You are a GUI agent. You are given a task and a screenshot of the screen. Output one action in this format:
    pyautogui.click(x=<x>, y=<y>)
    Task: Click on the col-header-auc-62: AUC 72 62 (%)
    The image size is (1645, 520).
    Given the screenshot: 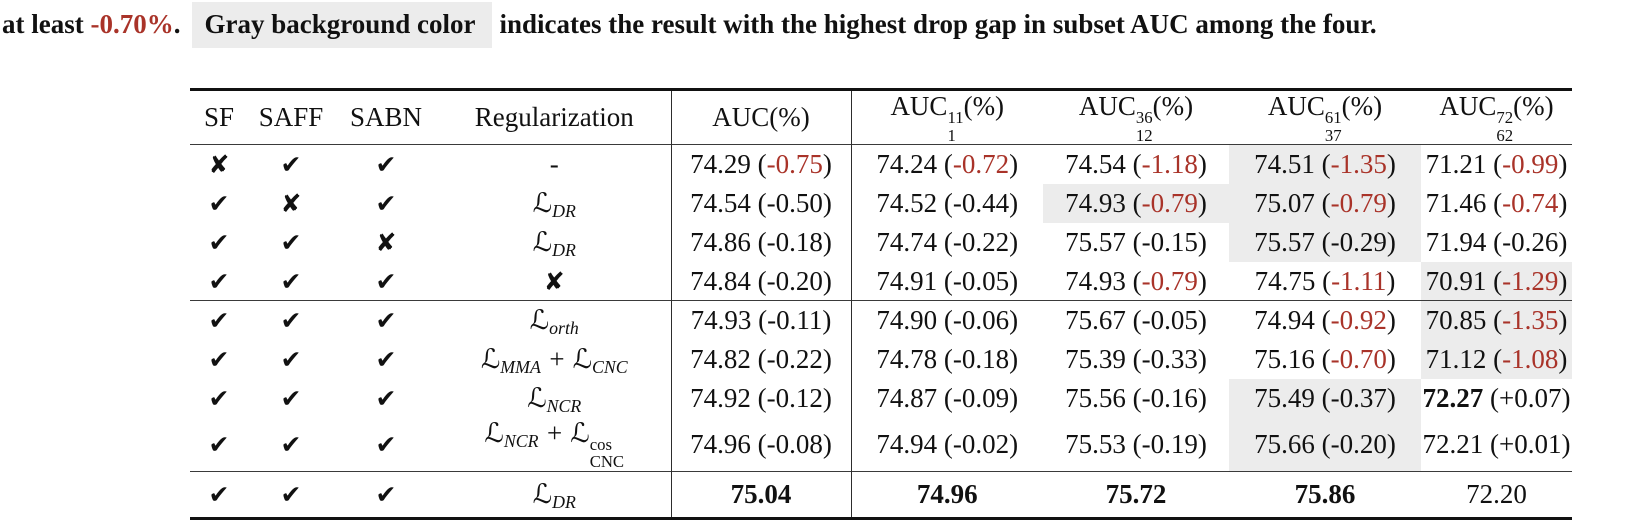 What is the action you would take?
    pyautogui.click(x=1496, y=118)
    